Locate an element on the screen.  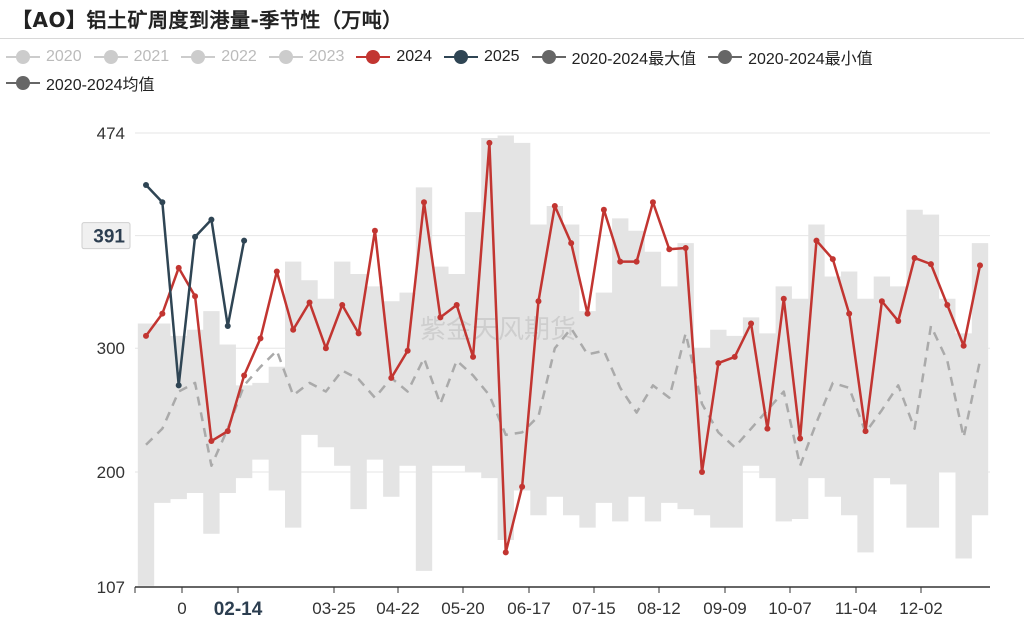
legend-label: 2020-2024最大值 is located at coordinates (634, 59).